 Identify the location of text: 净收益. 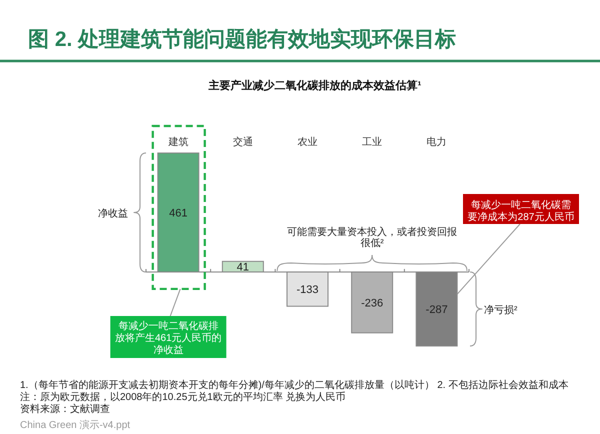
(113, 213).